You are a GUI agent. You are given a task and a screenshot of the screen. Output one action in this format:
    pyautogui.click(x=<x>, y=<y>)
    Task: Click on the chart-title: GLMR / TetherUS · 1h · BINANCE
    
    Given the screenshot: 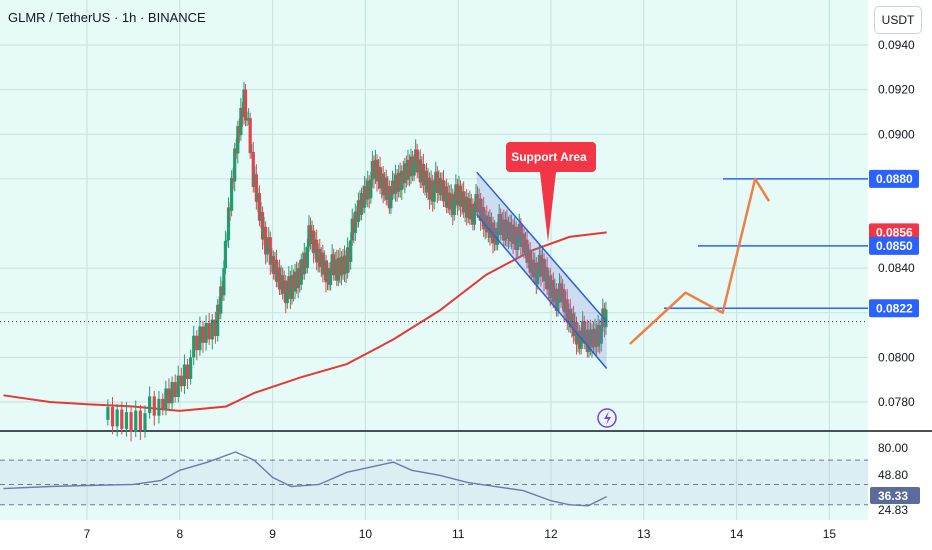 What is the action you would take?
    pyautogui.click(x=107, y=17)
    